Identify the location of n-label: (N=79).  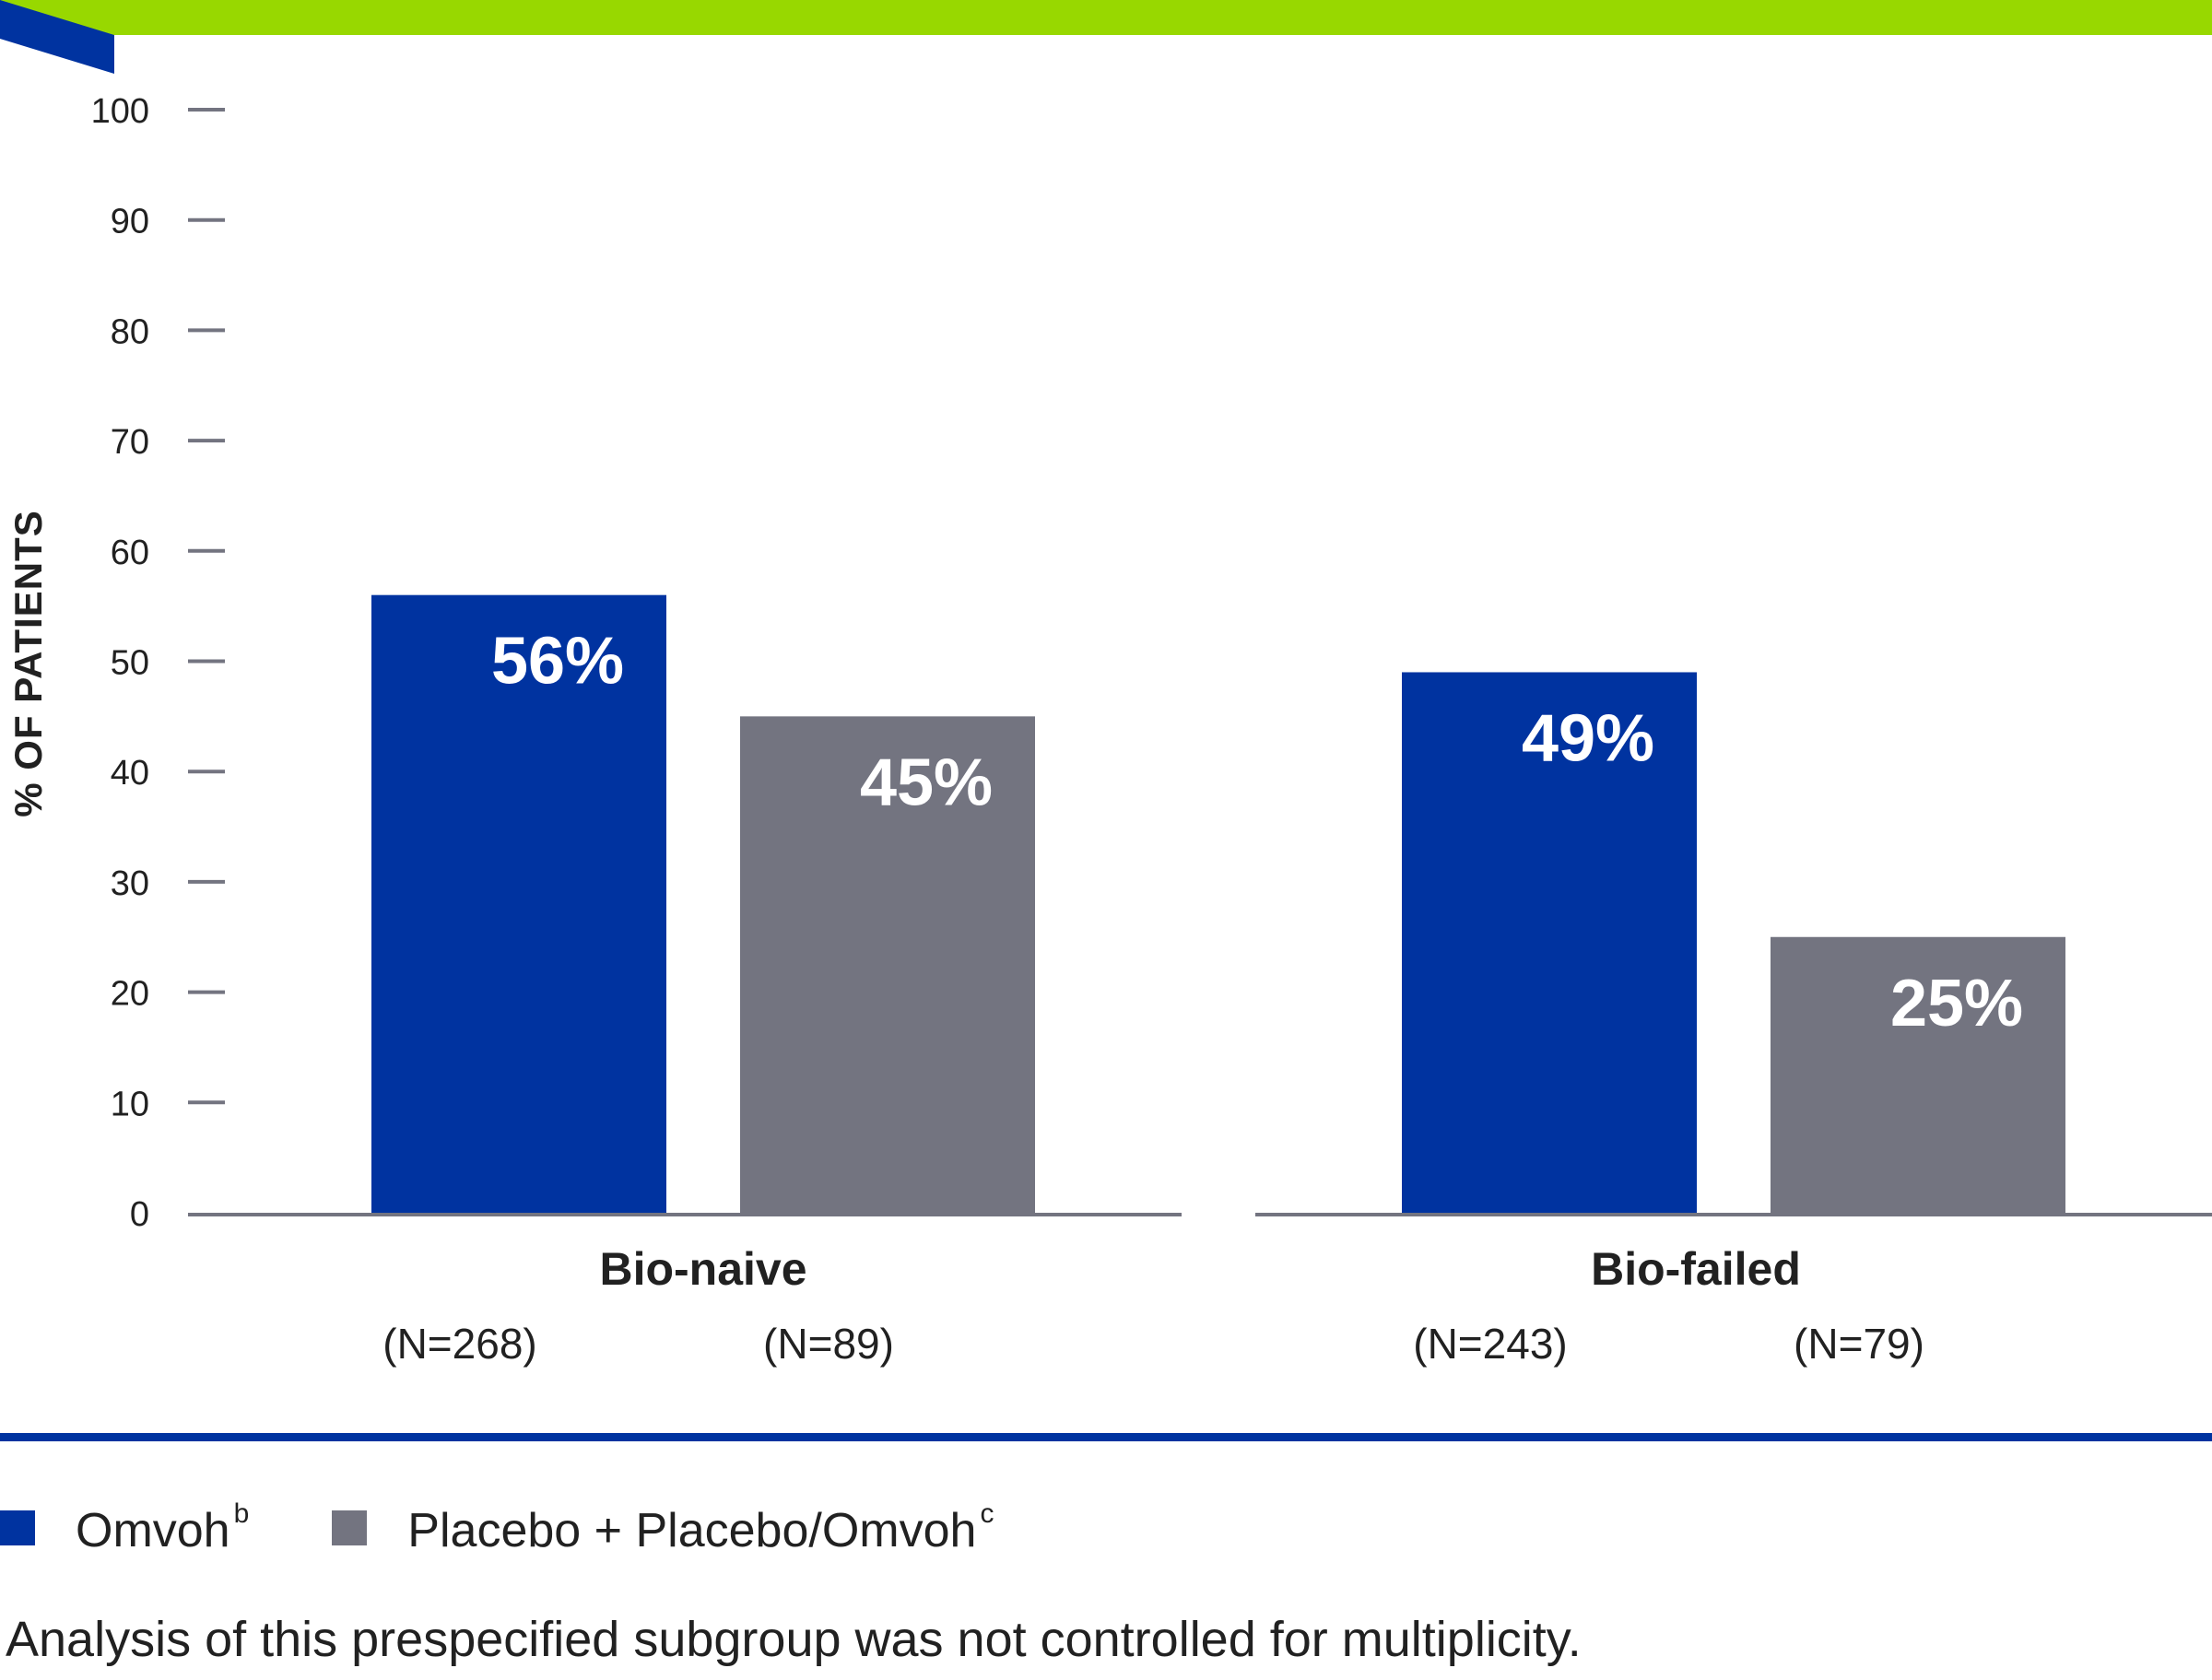
(1859, 1344).